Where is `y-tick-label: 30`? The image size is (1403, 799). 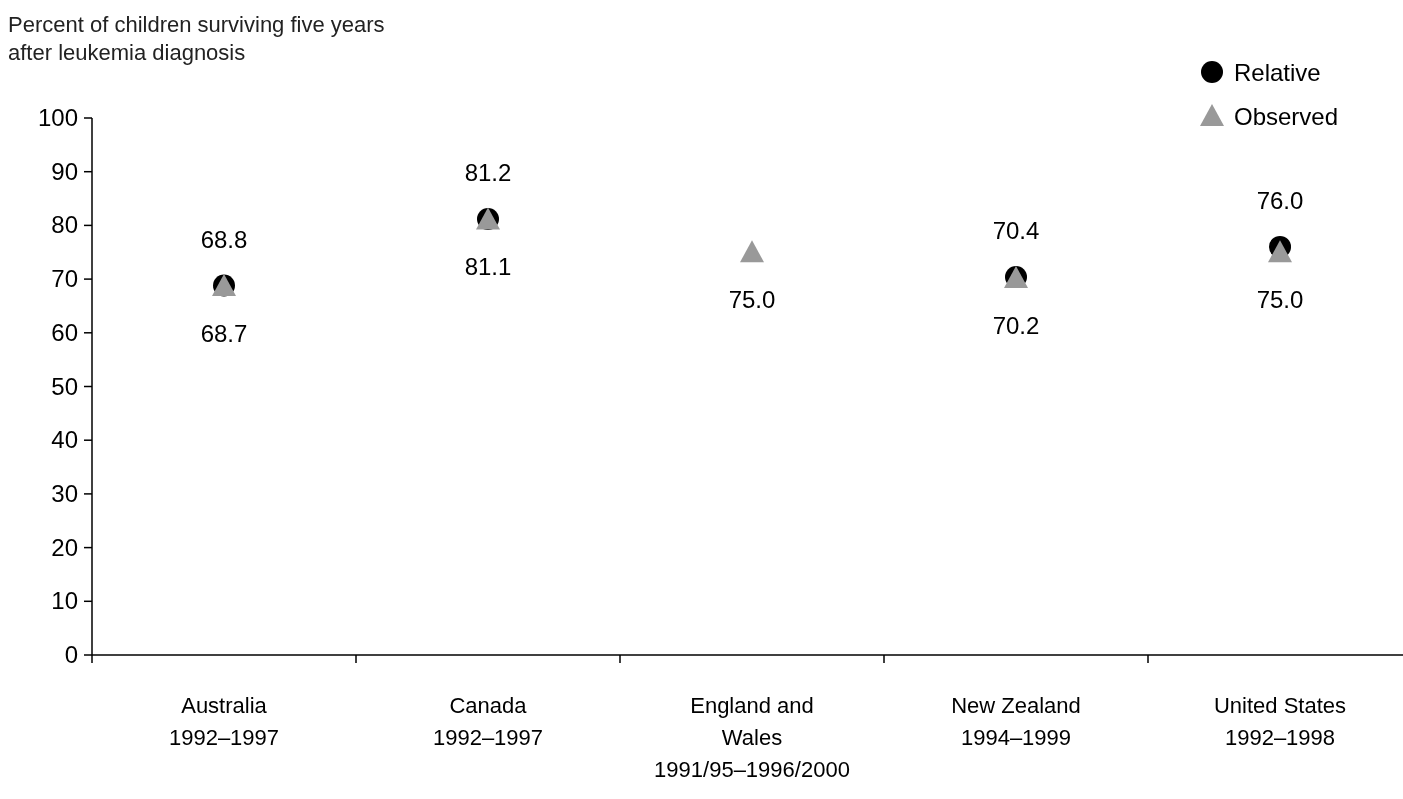
y-tick-label: 30 is located at coordinates (64, 493).